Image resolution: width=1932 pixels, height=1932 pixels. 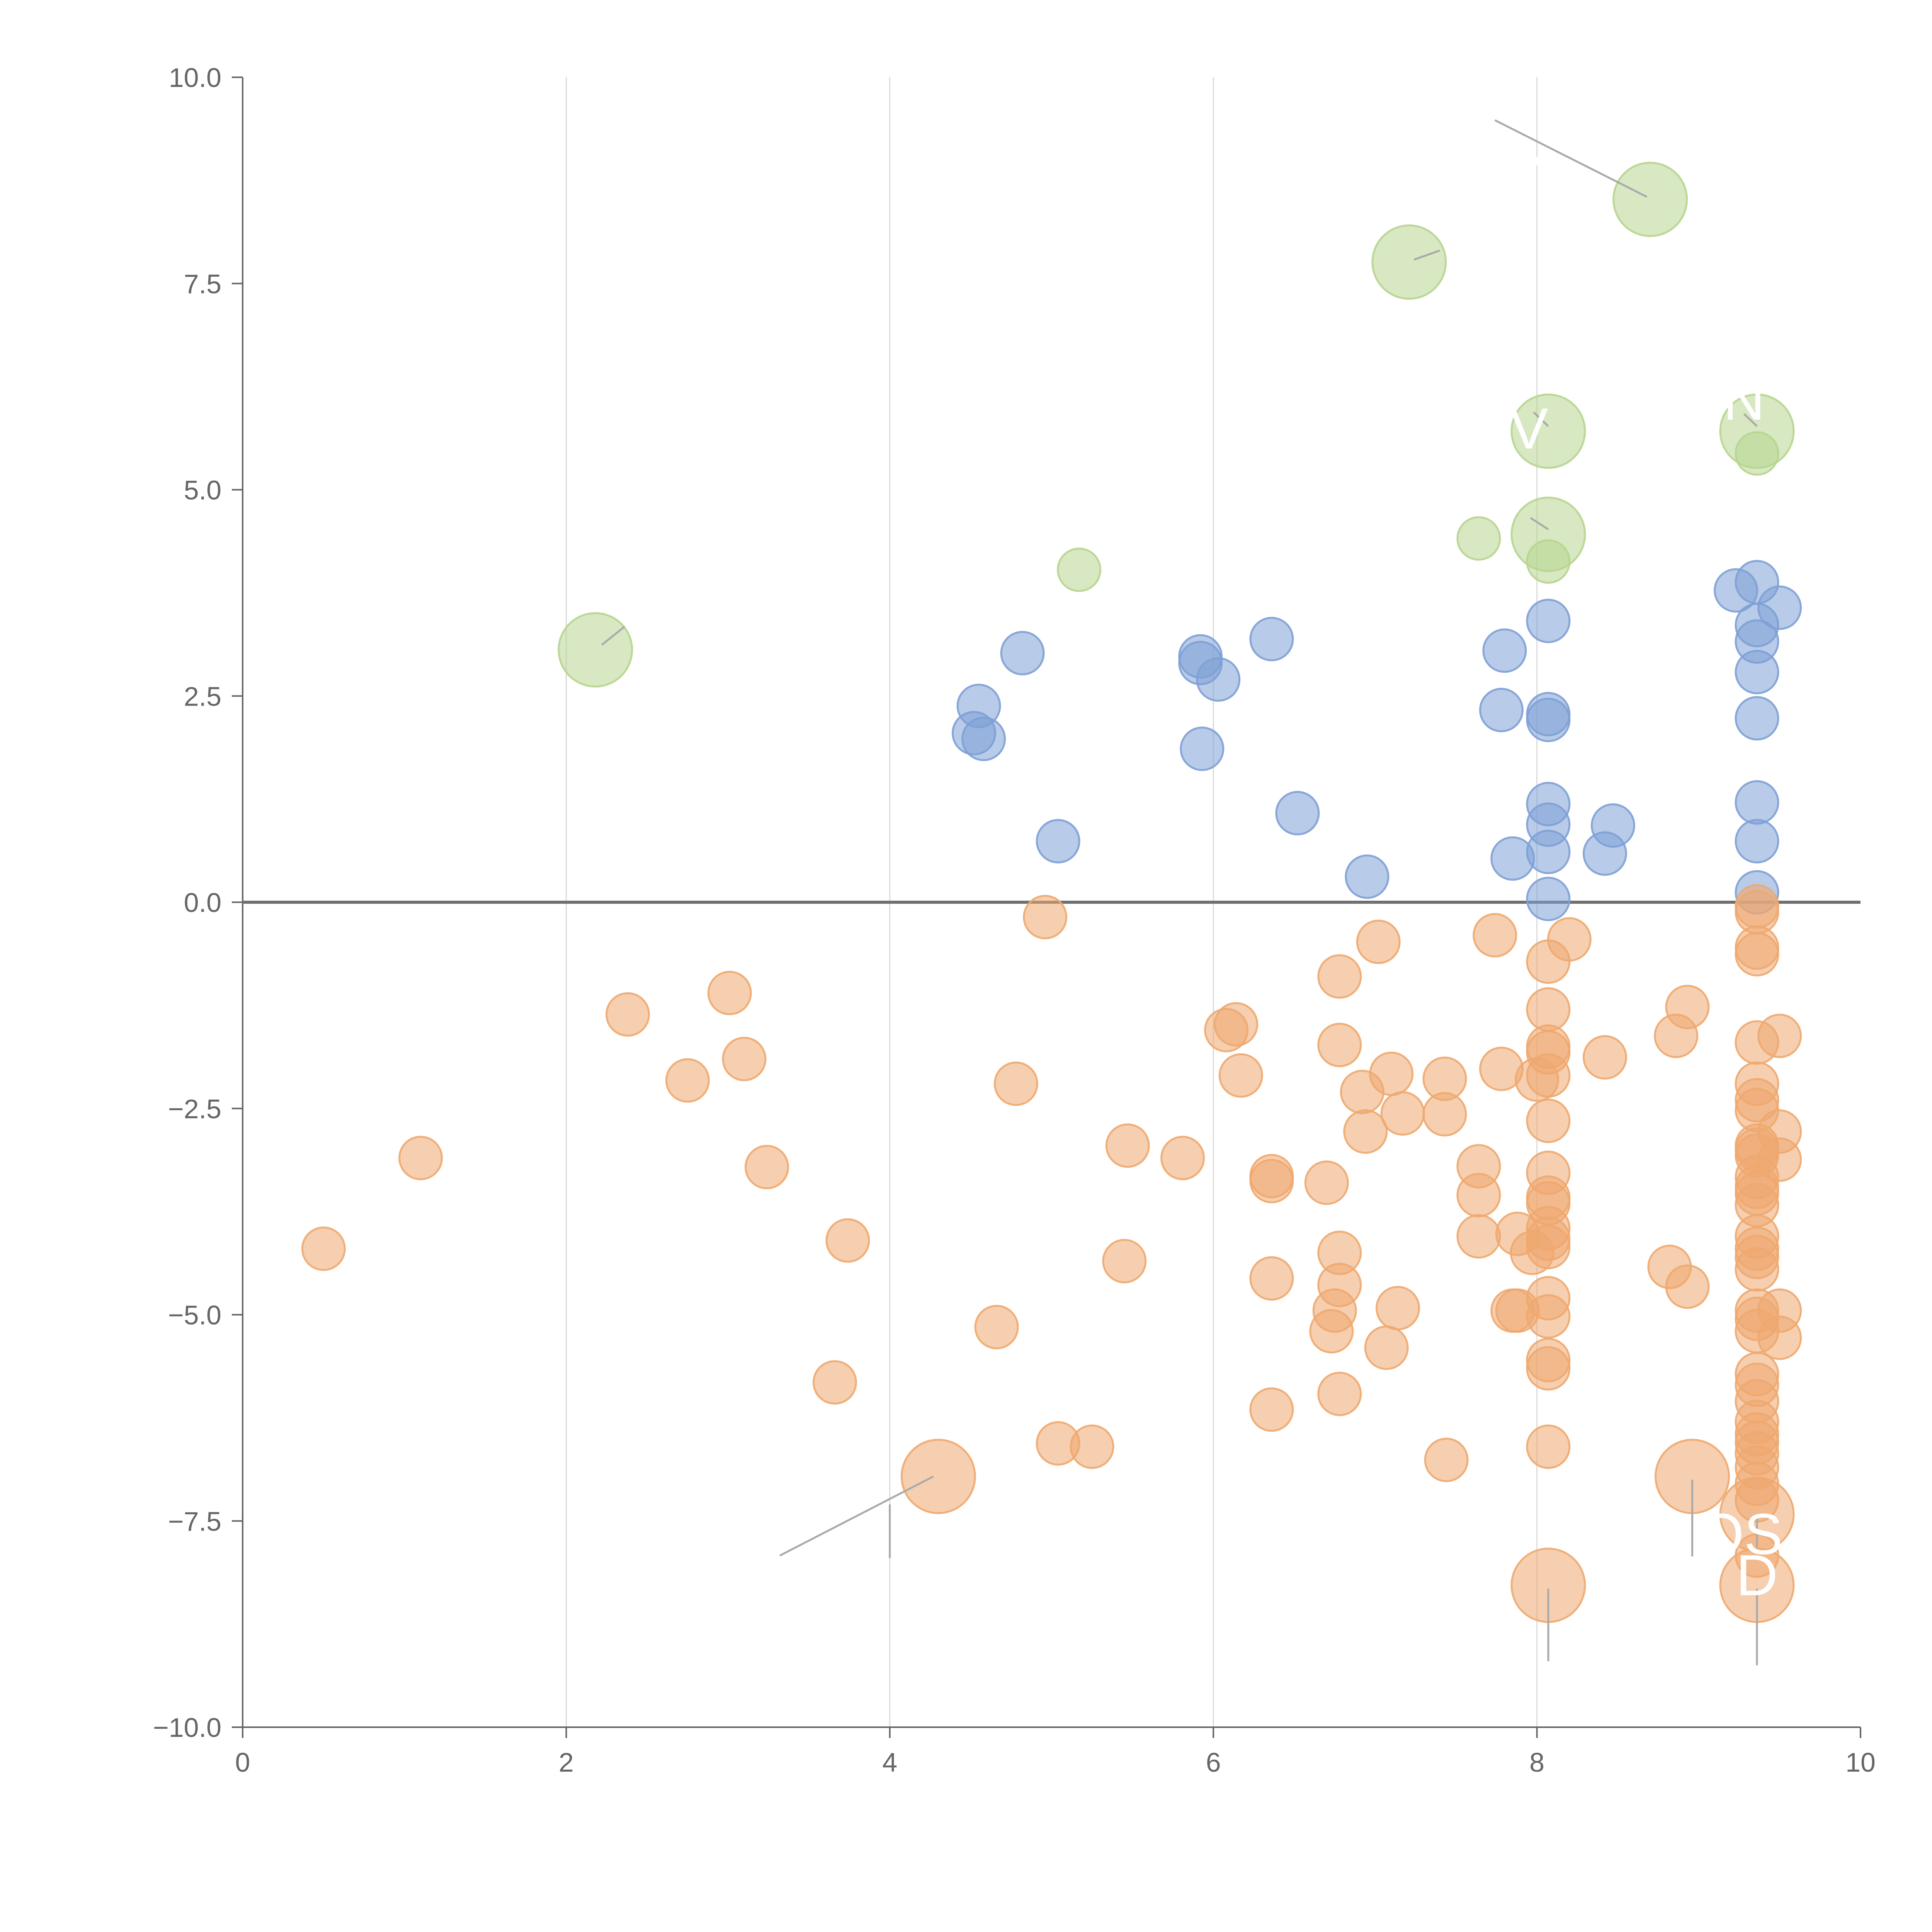 What do you see at coordinates (890, 1762) in the screenshot?
I see `x-tick-label: 4` at bounding box center [890, 1762].